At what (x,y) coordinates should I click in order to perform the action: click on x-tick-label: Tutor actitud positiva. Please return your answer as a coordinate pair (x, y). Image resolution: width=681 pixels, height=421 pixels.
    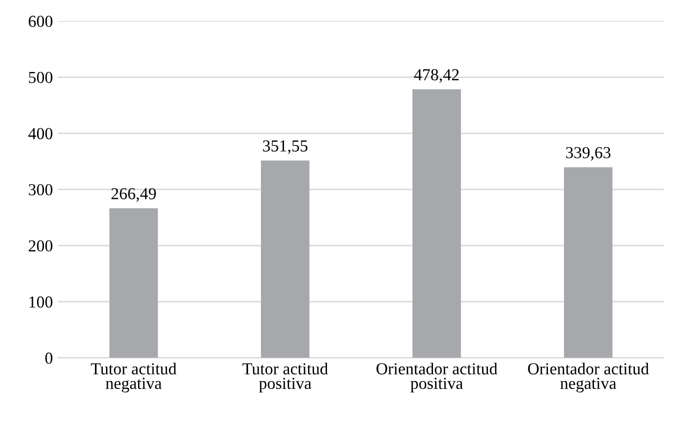
    Looking at the image, I should click on (285, 377).